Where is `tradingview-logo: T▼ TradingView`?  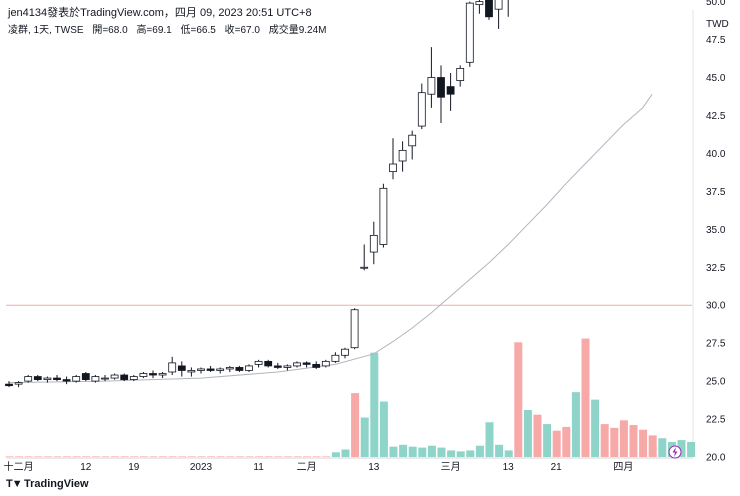 tradingview-logo: T▼ TradingView is located at coordinates (47, 484).